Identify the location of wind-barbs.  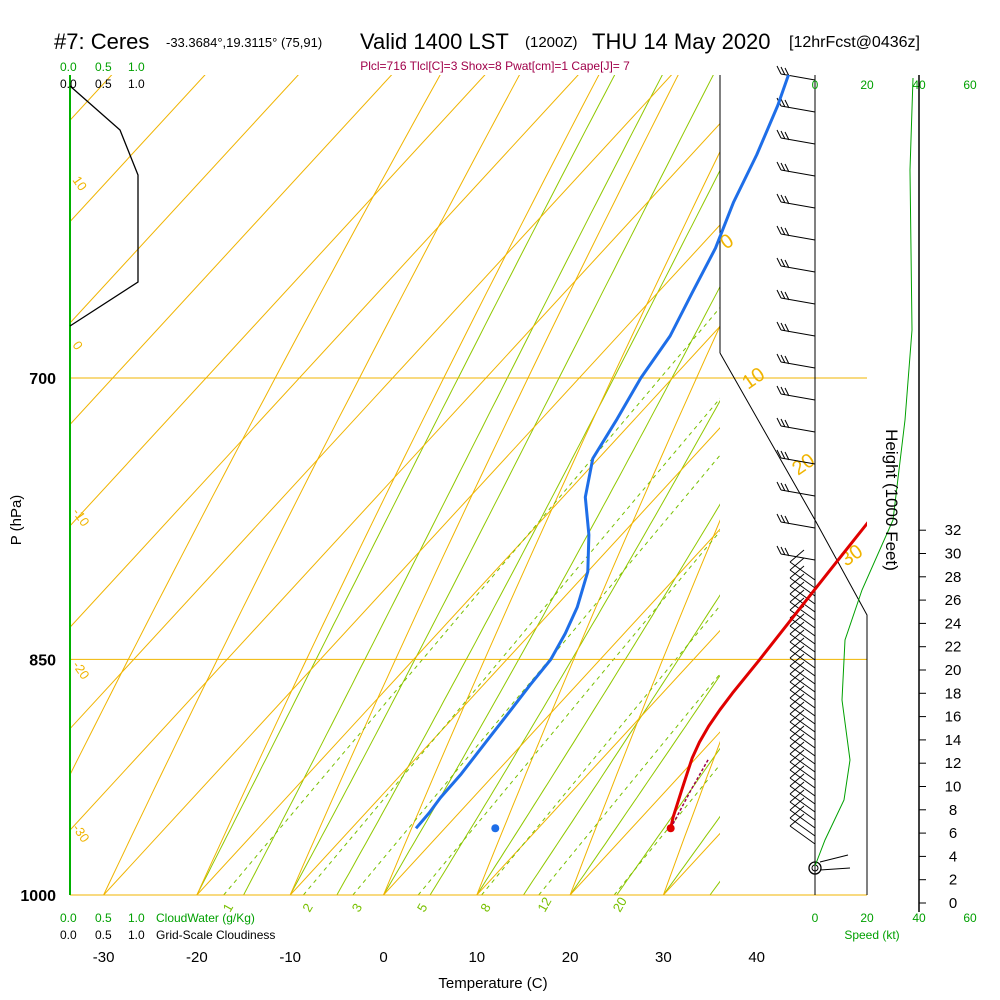
(796, 455).